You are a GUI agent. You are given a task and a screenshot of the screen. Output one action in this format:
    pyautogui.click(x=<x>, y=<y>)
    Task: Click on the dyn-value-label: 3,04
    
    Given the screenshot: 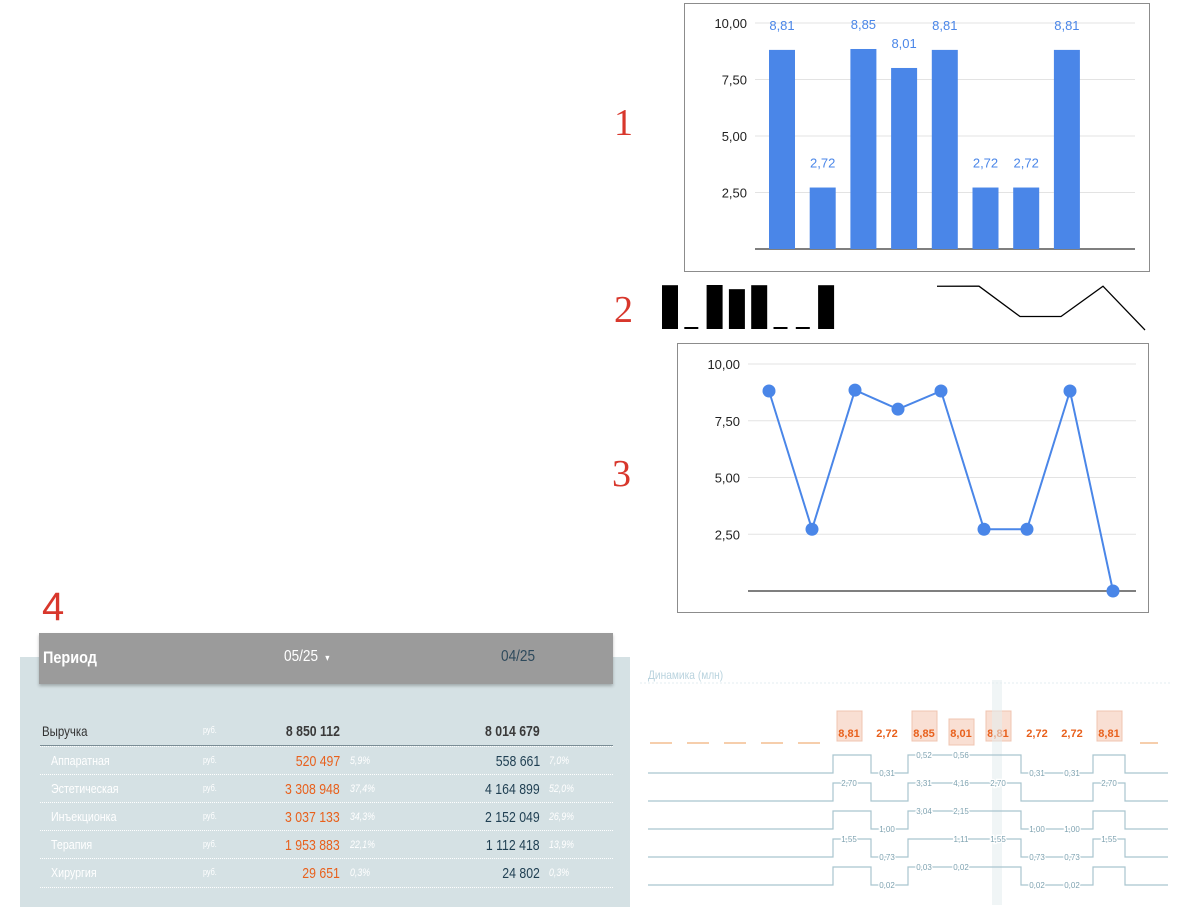 What is the action you would take?
    pyautogui.click(x=924, y=811)
    